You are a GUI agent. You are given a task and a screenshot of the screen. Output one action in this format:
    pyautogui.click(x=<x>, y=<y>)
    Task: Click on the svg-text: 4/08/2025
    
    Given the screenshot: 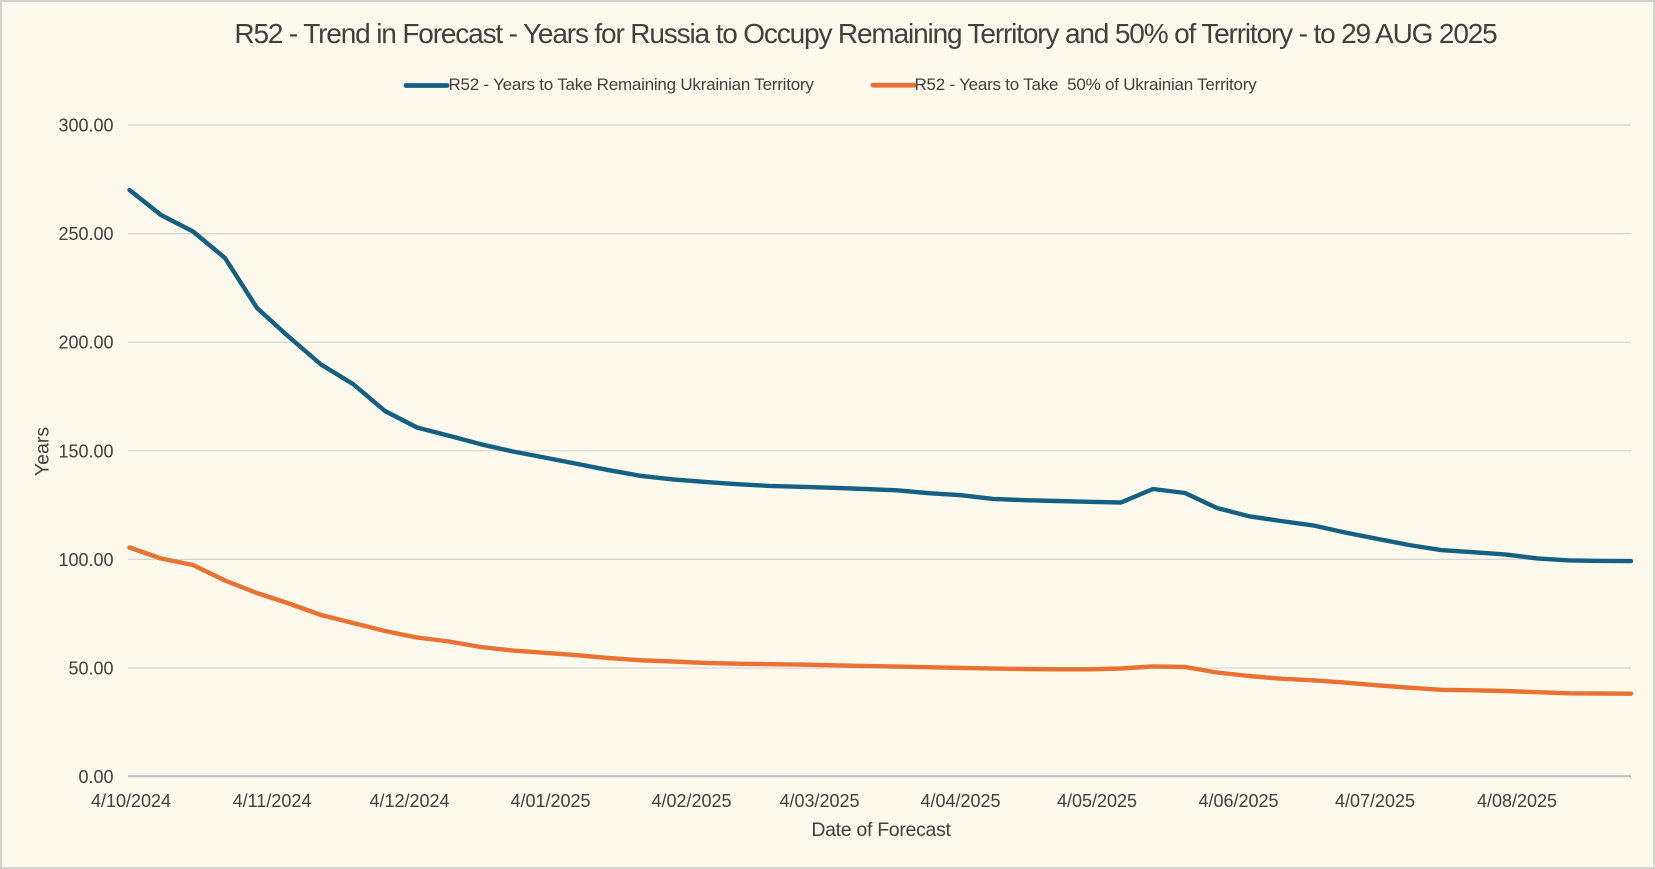 What is the action you would take?
    pyautogui.click(x=1517, y=801)
    